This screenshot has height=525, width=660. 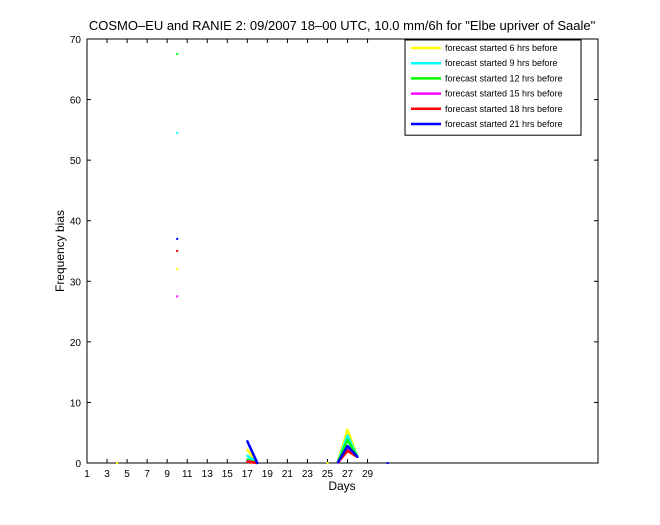 What do you see at coordinates (501, 63) in the screenshot?
I see `legend-label: forecast started 9 hrs before` at bounding box center [501, 63].